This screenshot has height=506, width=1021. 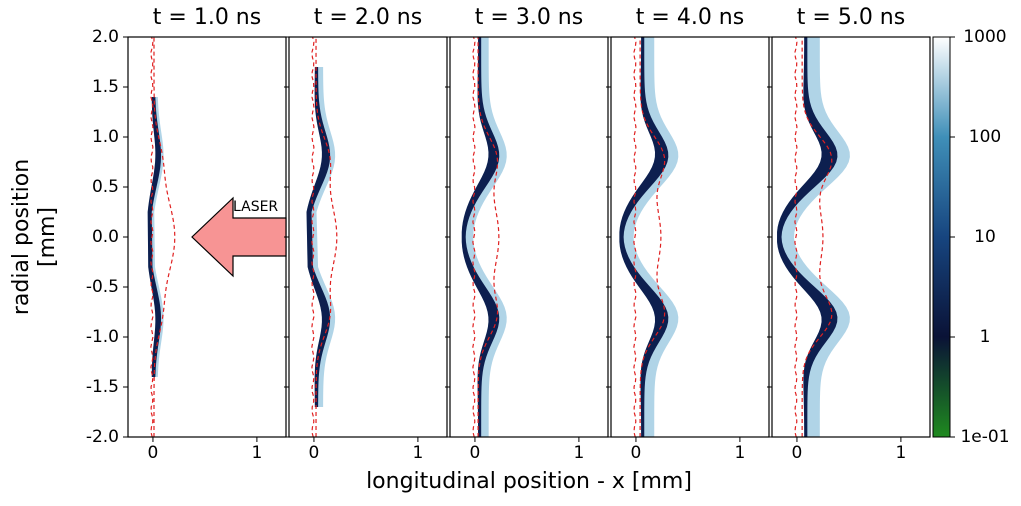 What do you see at coordinates (239, 237) in the screenshot?
I see `laser-arrow` at bounding box center [239, 237].